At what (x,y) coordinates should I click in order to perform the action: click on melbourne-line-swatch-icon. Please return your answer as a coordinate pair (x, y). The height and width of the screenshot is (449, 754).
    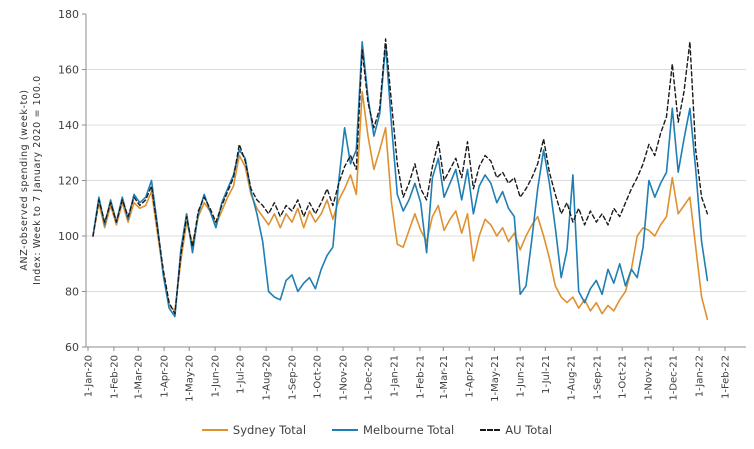
    Looking at the image, I should click on (345, 430).